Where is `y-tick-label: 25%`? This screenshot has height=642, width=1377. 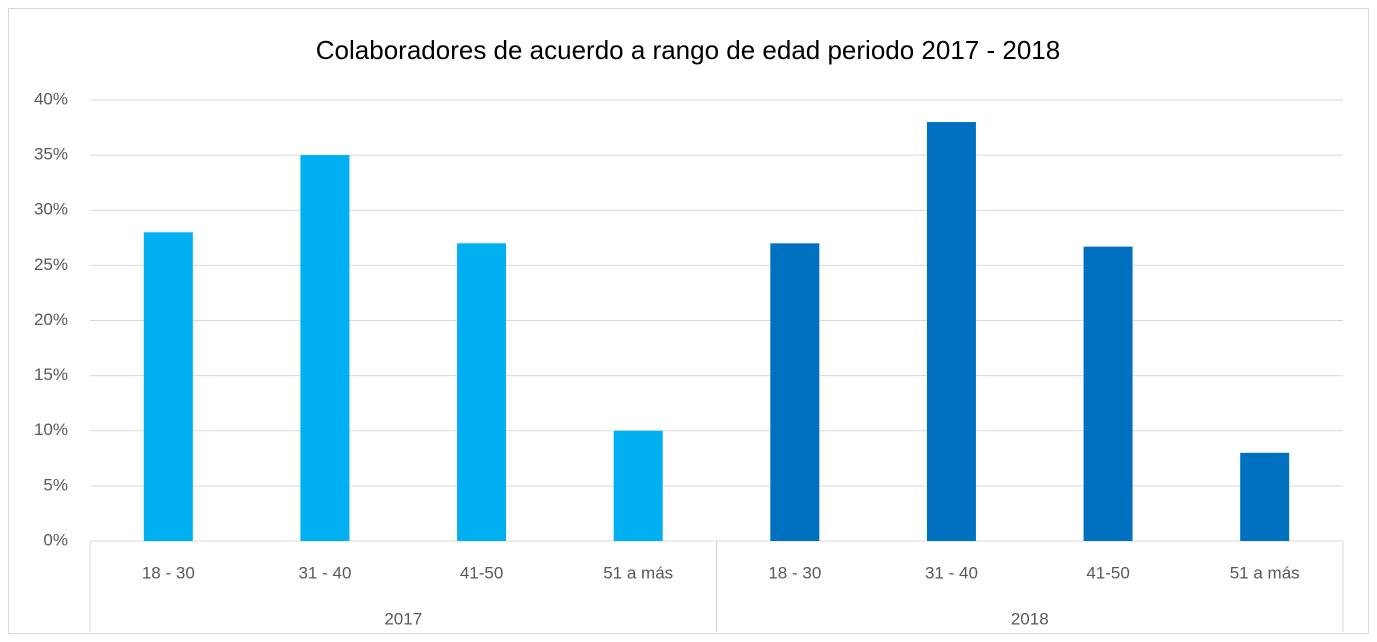 y-tick-label: 25% is located at coordinates (51, 264).